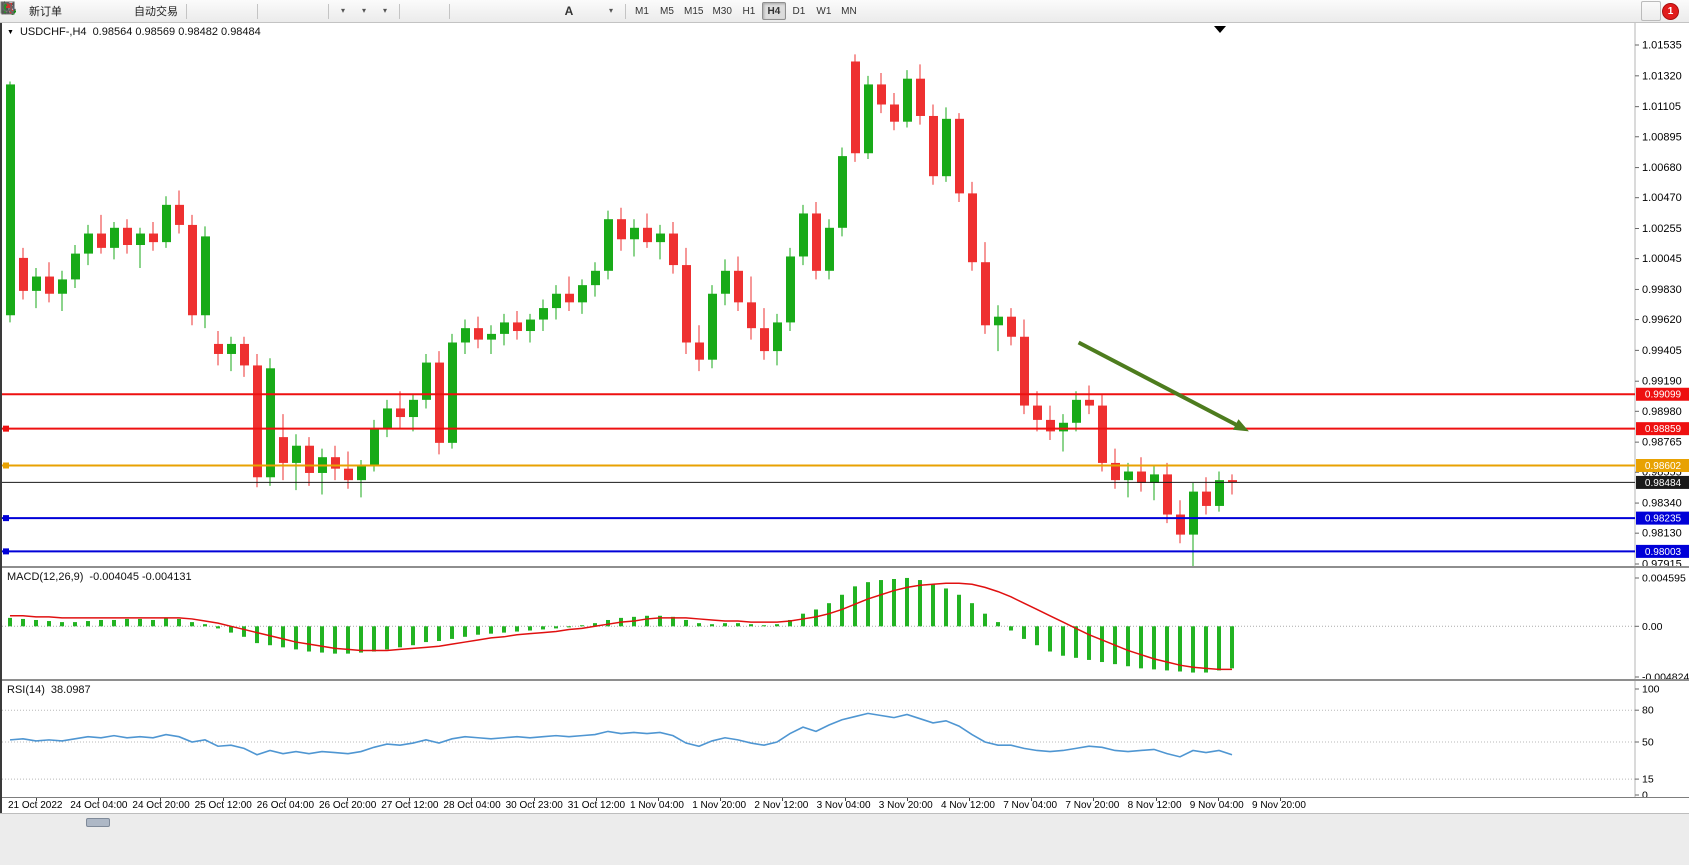 Image resolution: width=1689 pixels, height=865 pixels. I want to click on price-tag-label: 0.99099, so click(1663, 395).